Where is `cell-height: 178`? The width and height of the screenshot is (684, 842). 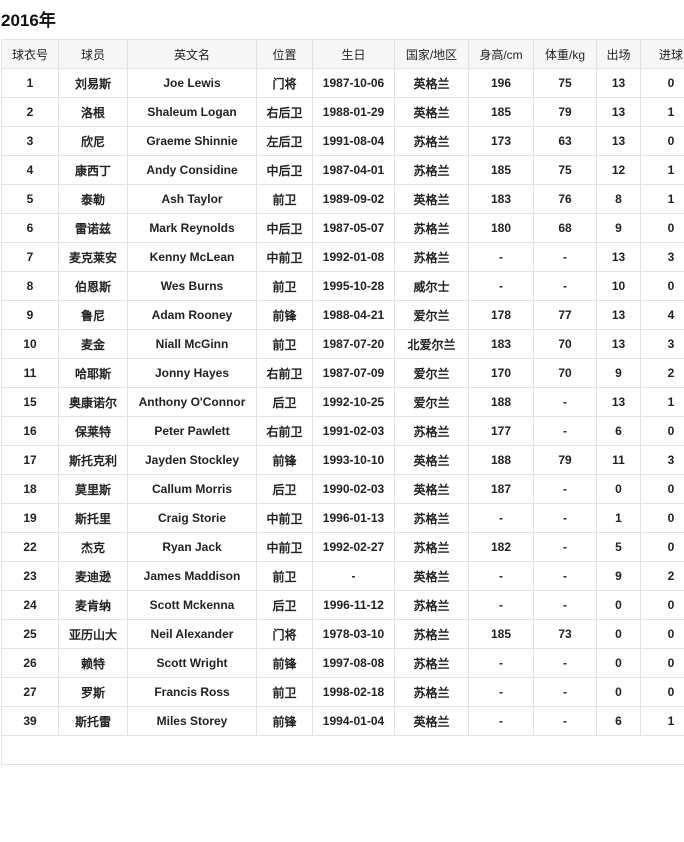
cell-height: 178 is located at coordinates (501, 315).